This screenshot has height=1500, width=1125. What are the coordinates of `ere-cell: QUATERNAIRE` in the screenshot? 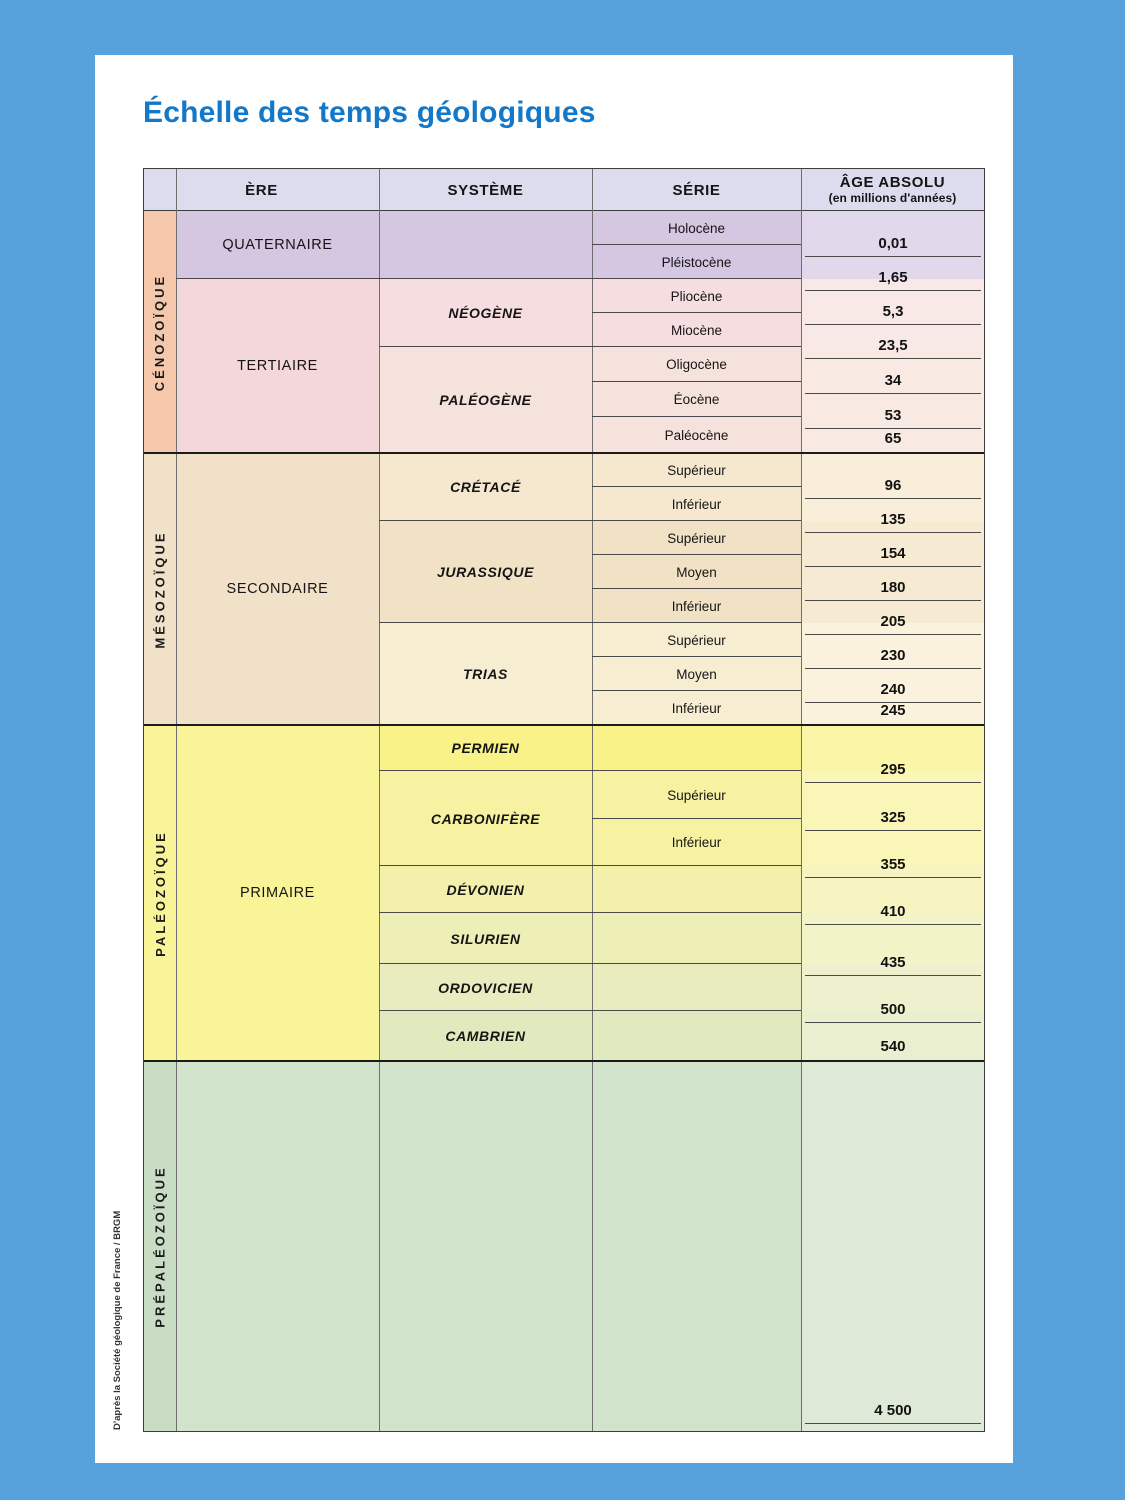 It's located at (277, 245).